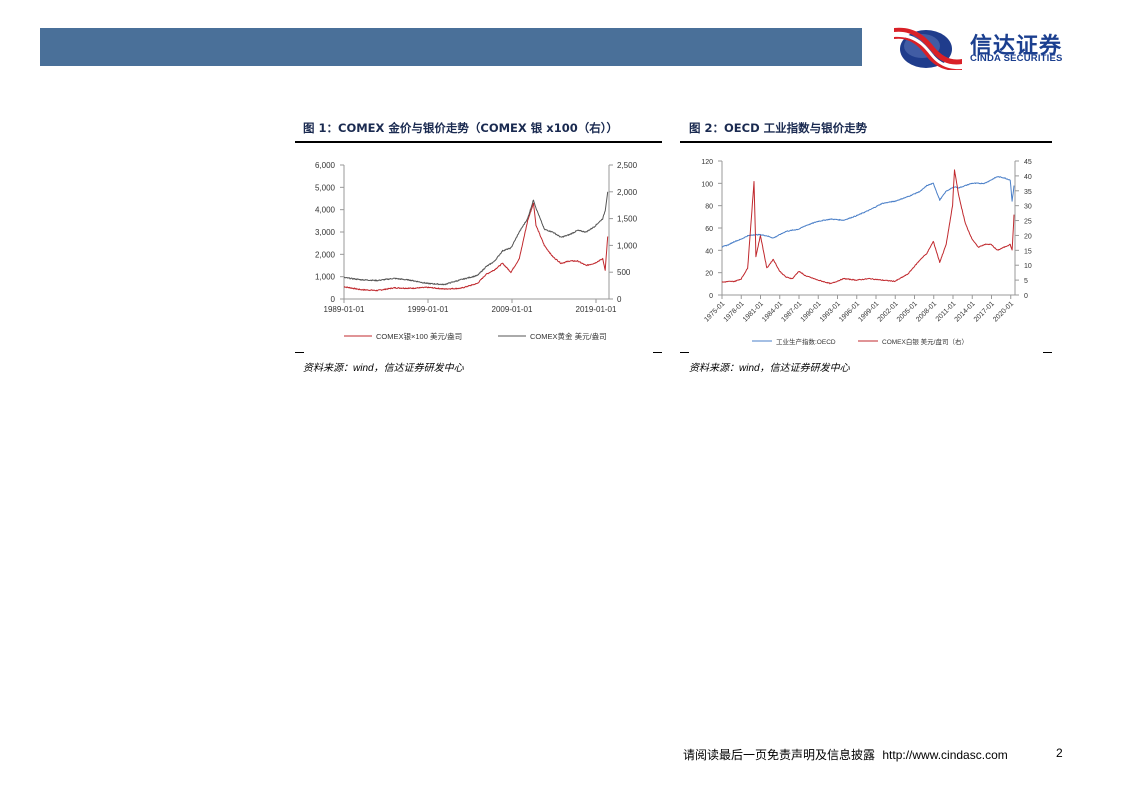 The height and width of the screenshot is (793, 1122). What do you see at coordinates (325, 165) in the screenshot?
I see `left-axis-tick-label: 6,000` at bounding box center [325, 165].